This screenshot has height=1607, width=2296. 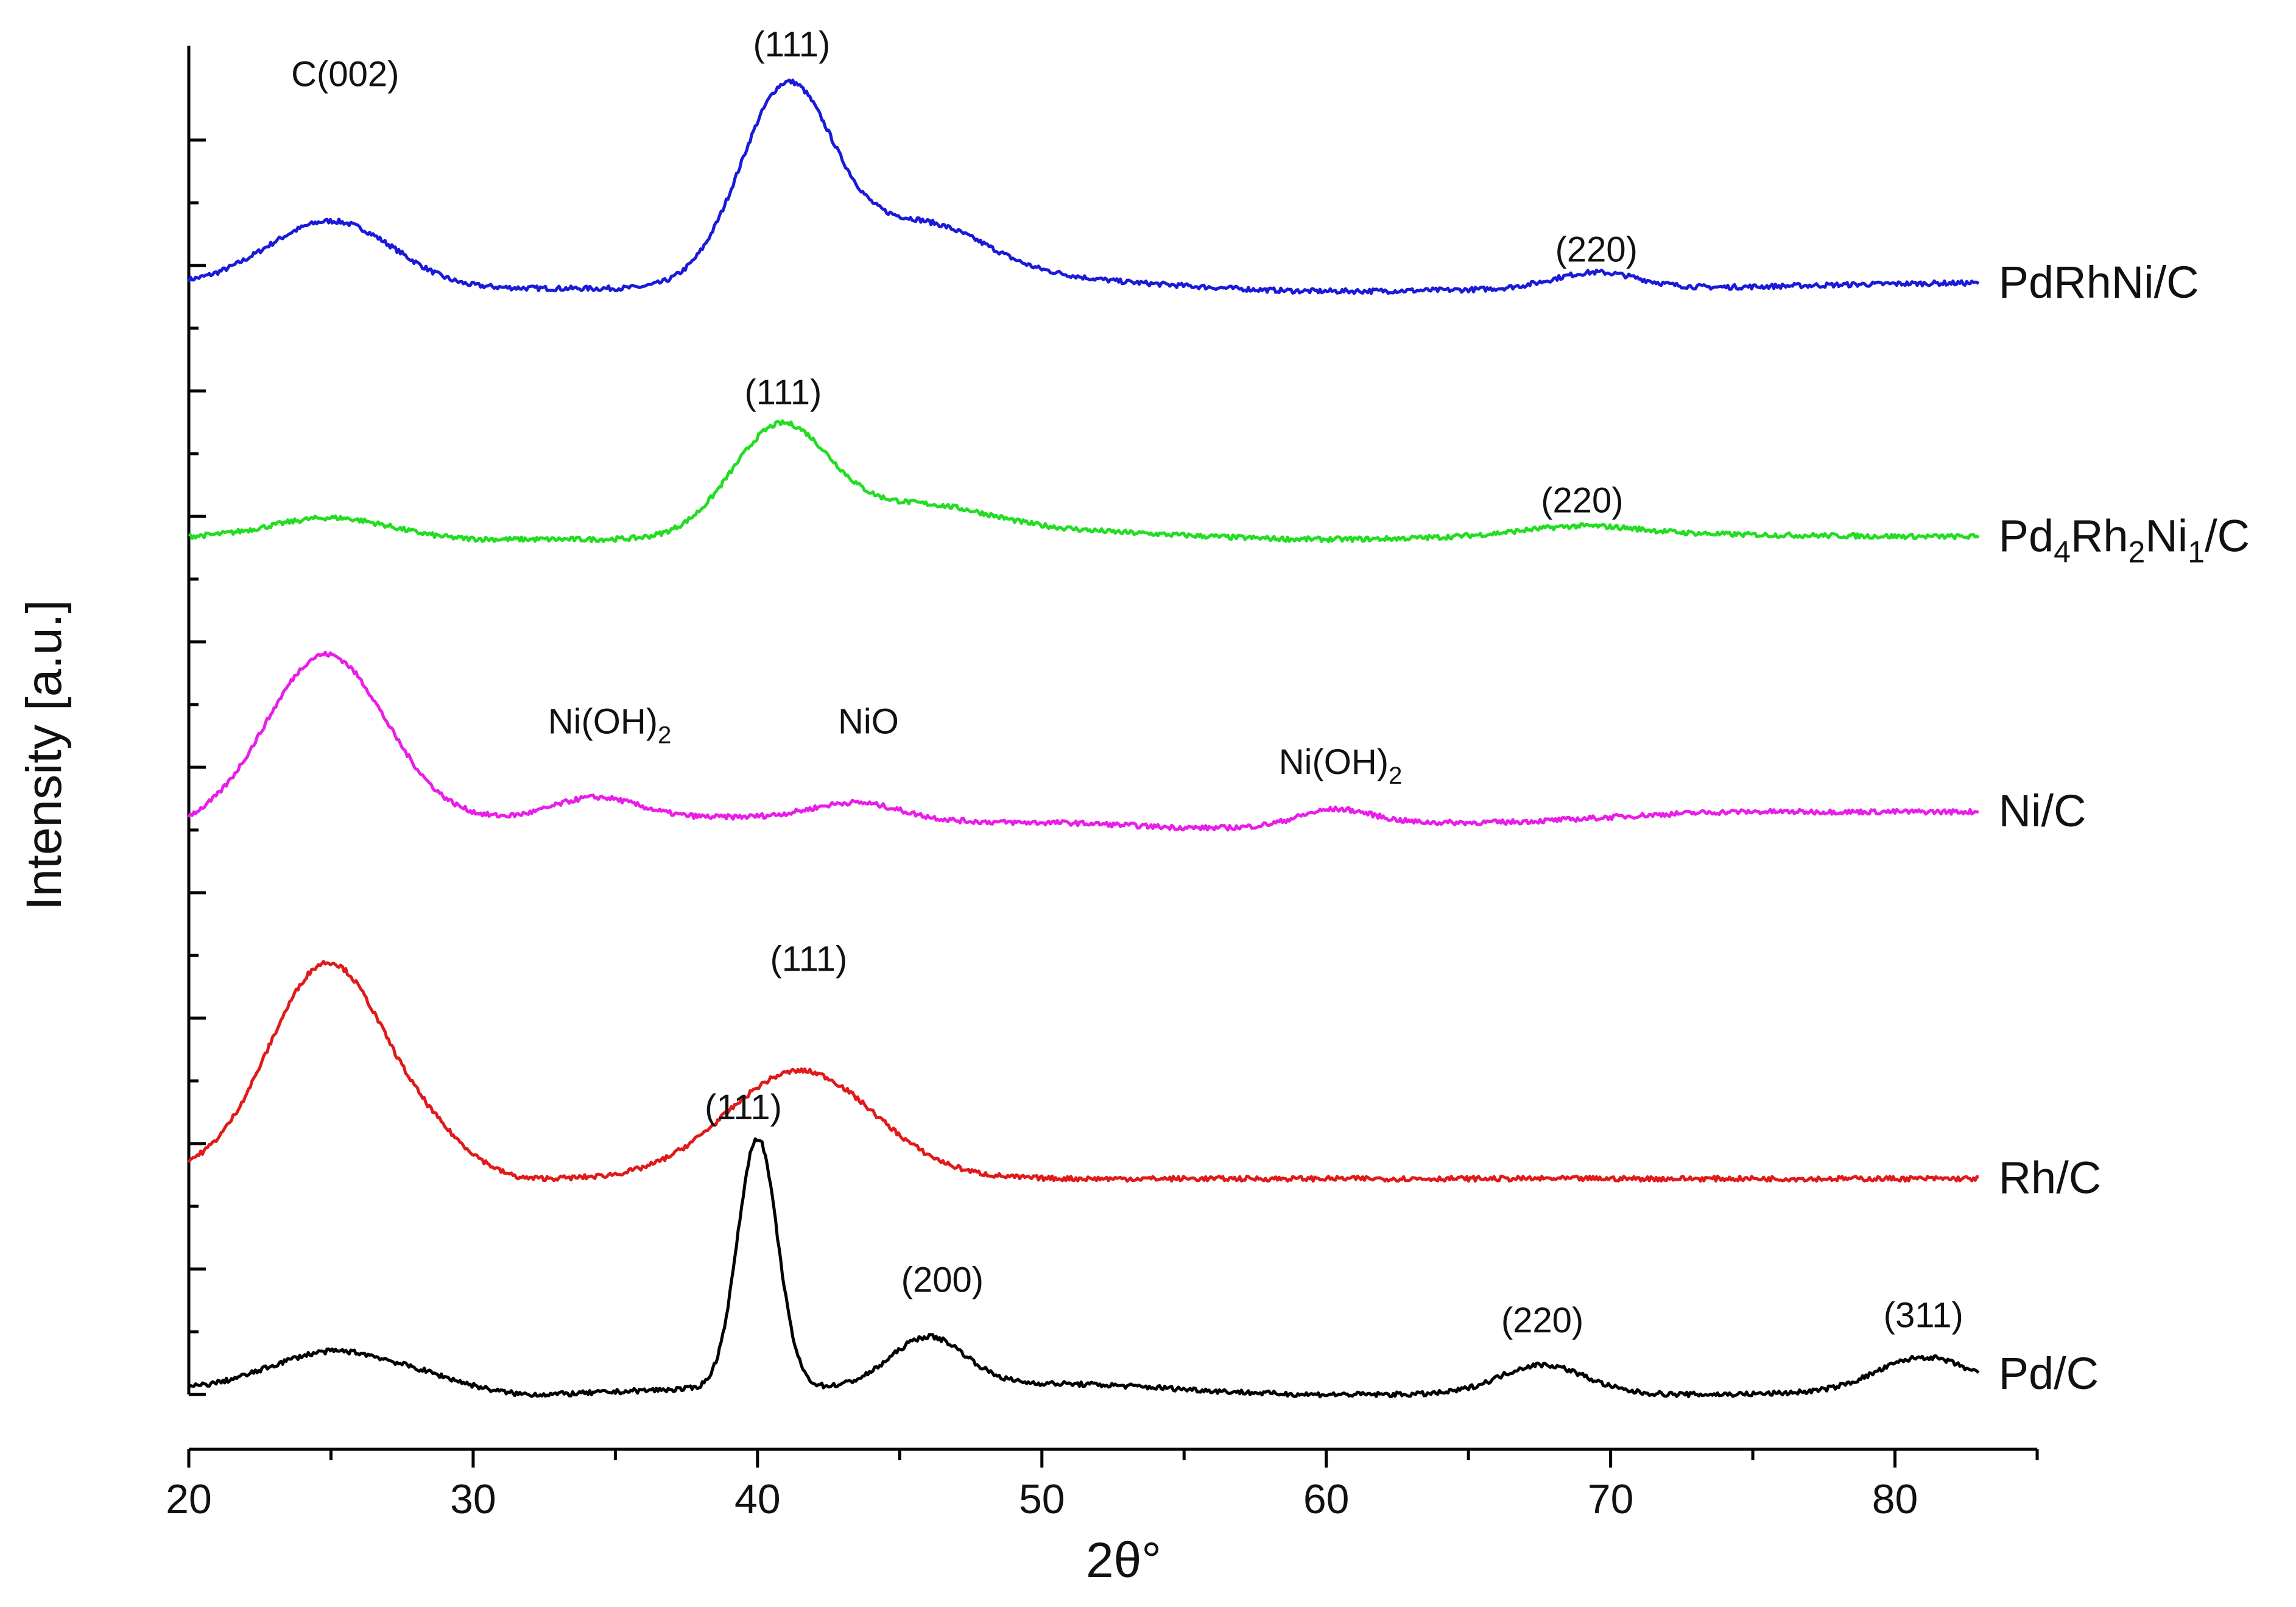 I want to click on y-axis-title: Intensity [a.u.], so click(x=44, y=755).